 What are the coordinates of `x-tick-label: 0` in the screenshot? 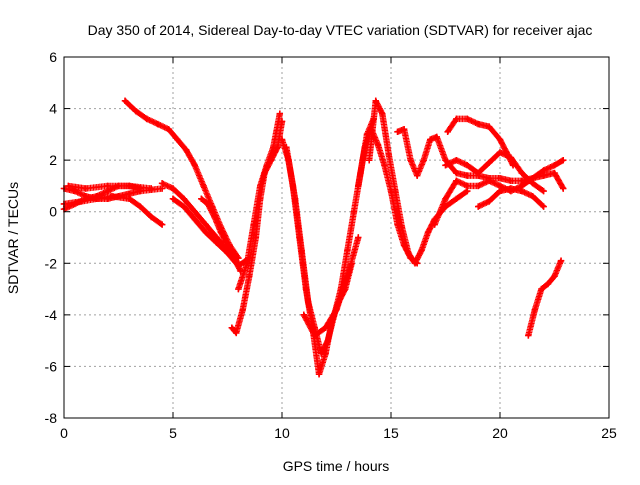 It's located at (64, 433).